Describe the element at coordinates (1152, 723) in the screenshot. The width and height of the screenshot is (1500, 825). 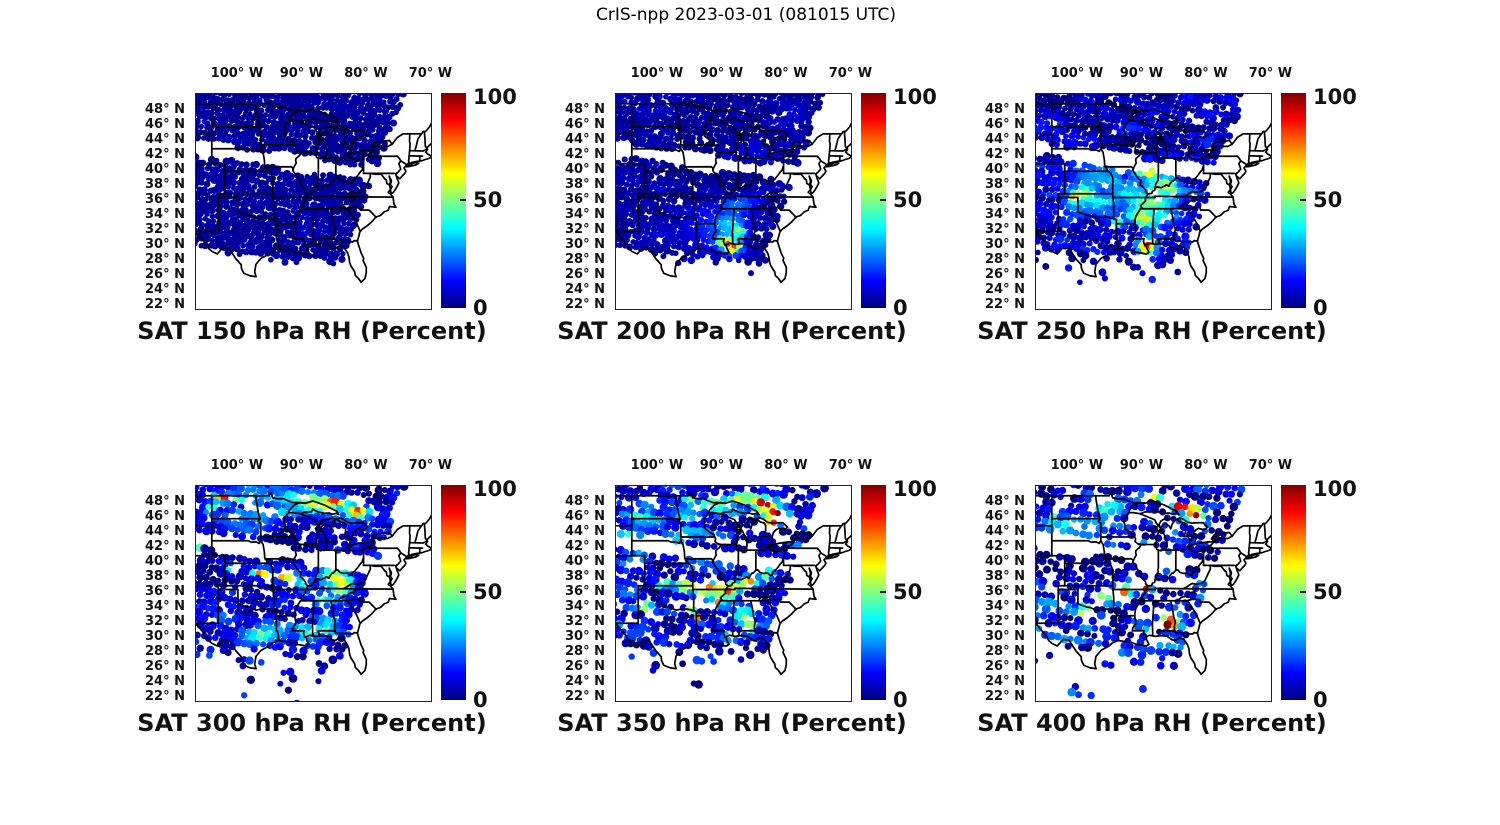
I see `panel-title: SAT 400 hPa RH (Percent)` at that location.